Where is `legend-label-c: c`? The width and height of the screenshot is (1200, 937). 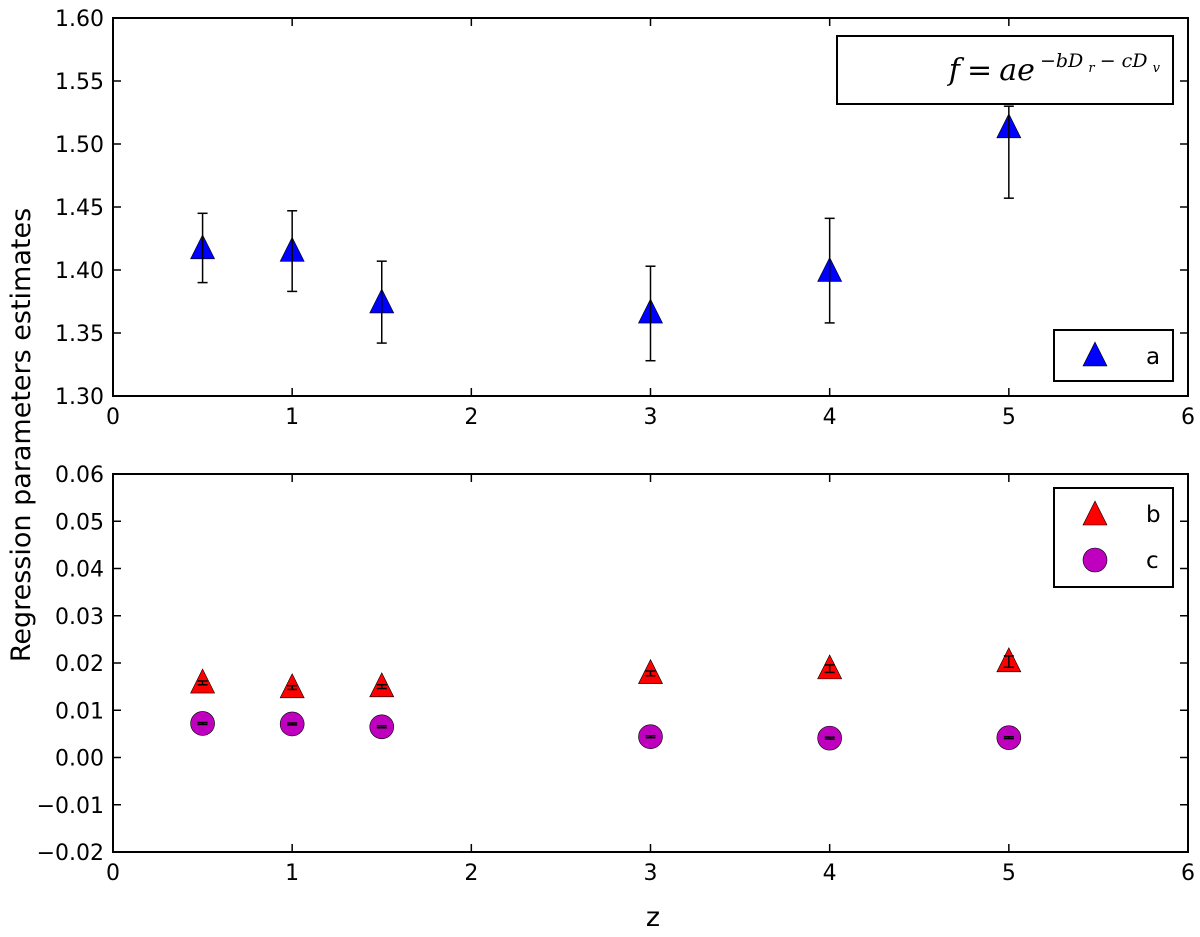
legend-label-c: c is located at coordinates (1152, 561).